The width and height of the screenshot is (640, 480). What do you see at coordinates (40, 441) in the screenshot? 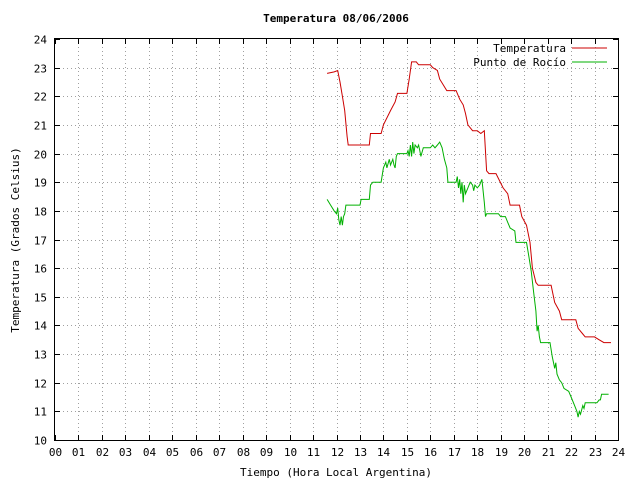
I see `y-tick-label: 10` at bounding box center [40, 441].